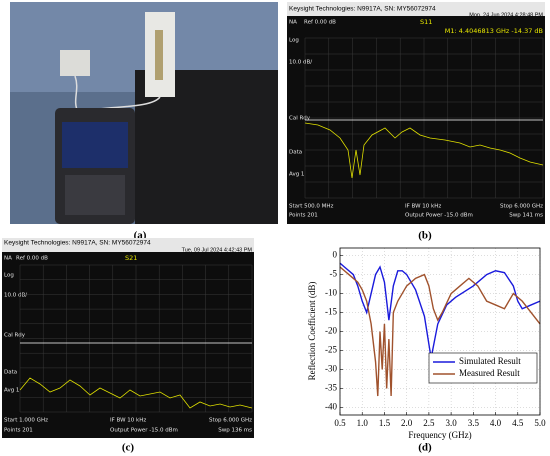 The image size is (550, 456). What do you see at coordinates (426, 22) in the screenshot?
I see `param: S11` at bounding box center [426, 22].